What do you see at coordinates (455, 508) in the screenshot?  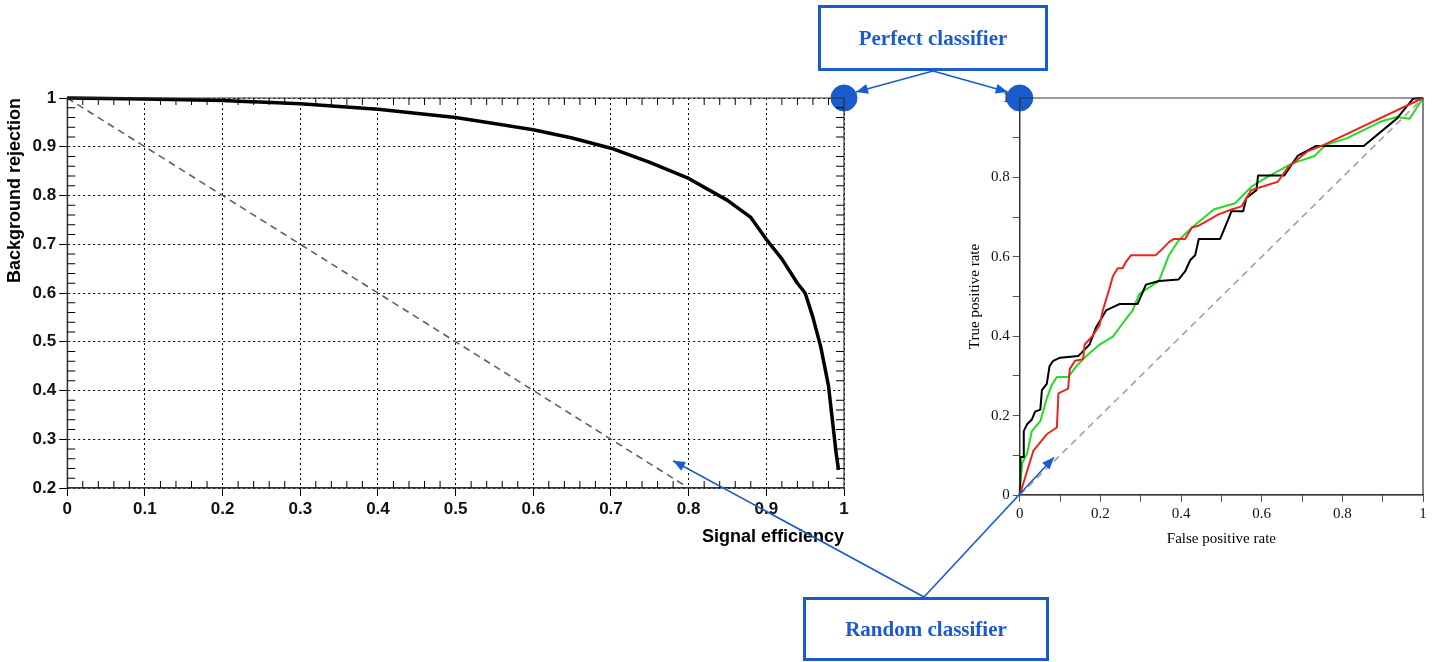 I see `x-tick-label: 0.5` at bounding box center [455, 508].